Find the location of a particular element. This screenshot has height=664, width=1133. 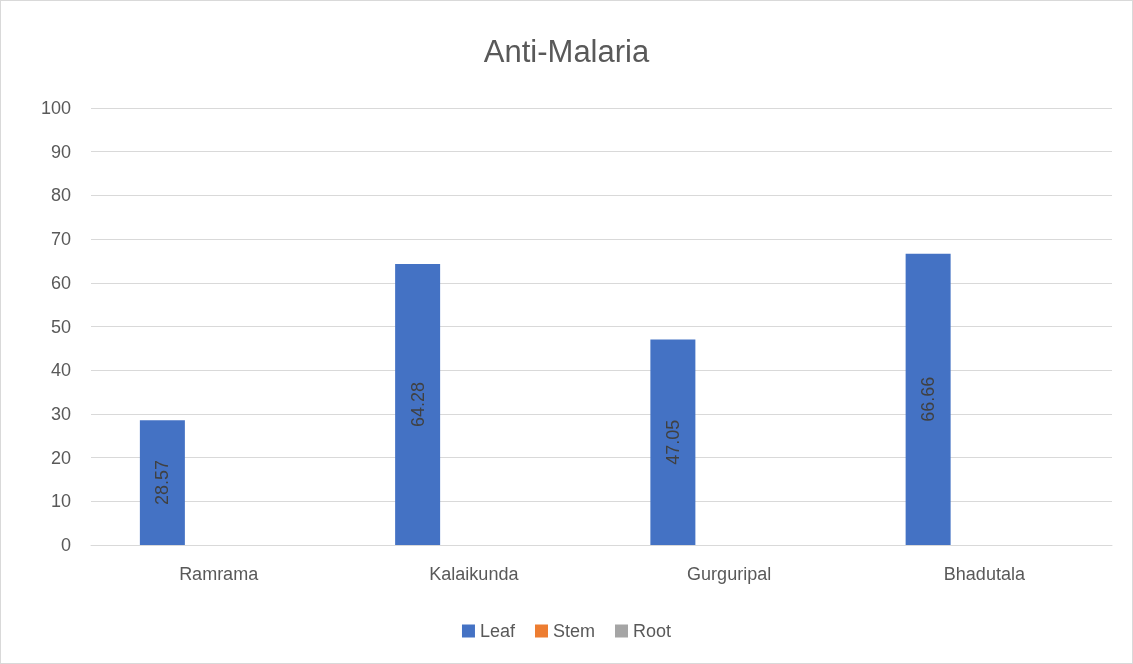

y-tick-label: 20 is located at coordinates (60, 457).